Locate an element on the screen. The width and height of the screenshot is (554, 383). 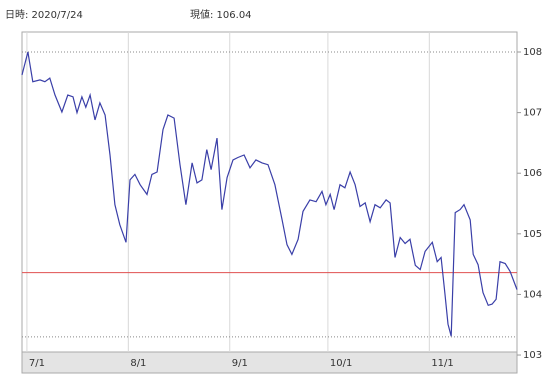
x-tick-label: 11/1 is located at coordinates (442, 363).